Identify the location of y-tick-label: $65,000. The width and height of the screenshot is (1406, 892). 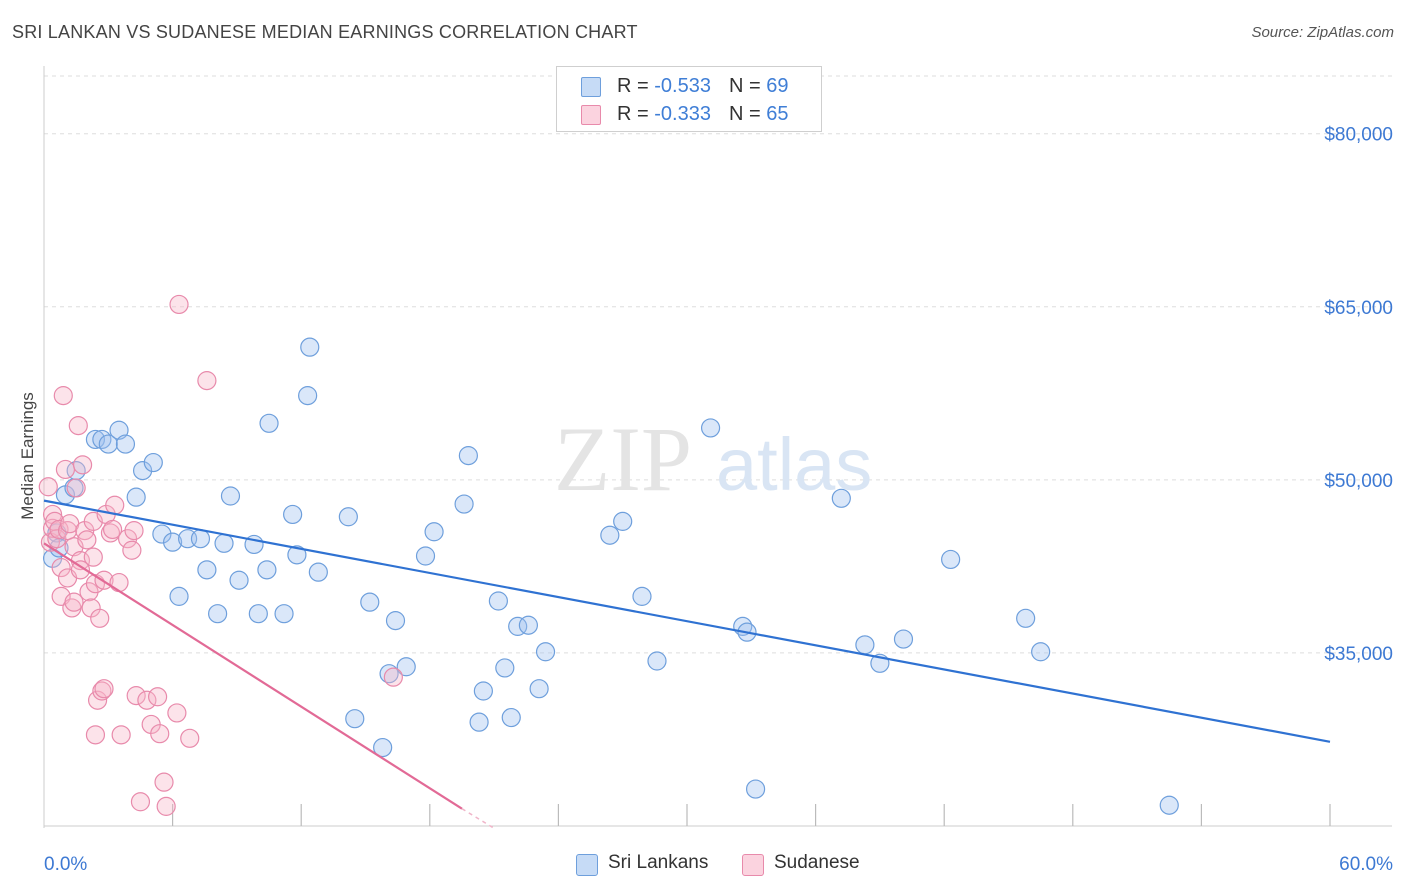
(1358, 308).